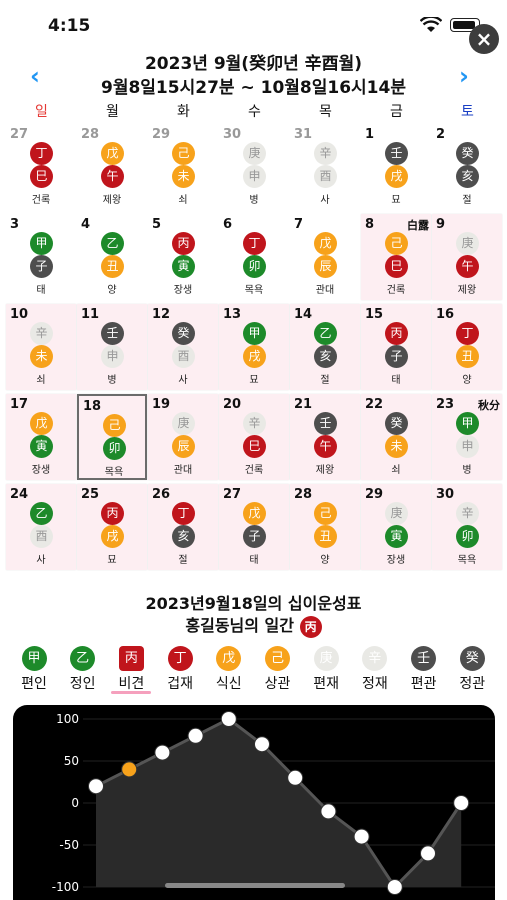 The height and width of the screenshot is (900, 507). Describe the element at coordinates (180, 658) in the screenshot. I see `stem-badge: 丁` at that location.